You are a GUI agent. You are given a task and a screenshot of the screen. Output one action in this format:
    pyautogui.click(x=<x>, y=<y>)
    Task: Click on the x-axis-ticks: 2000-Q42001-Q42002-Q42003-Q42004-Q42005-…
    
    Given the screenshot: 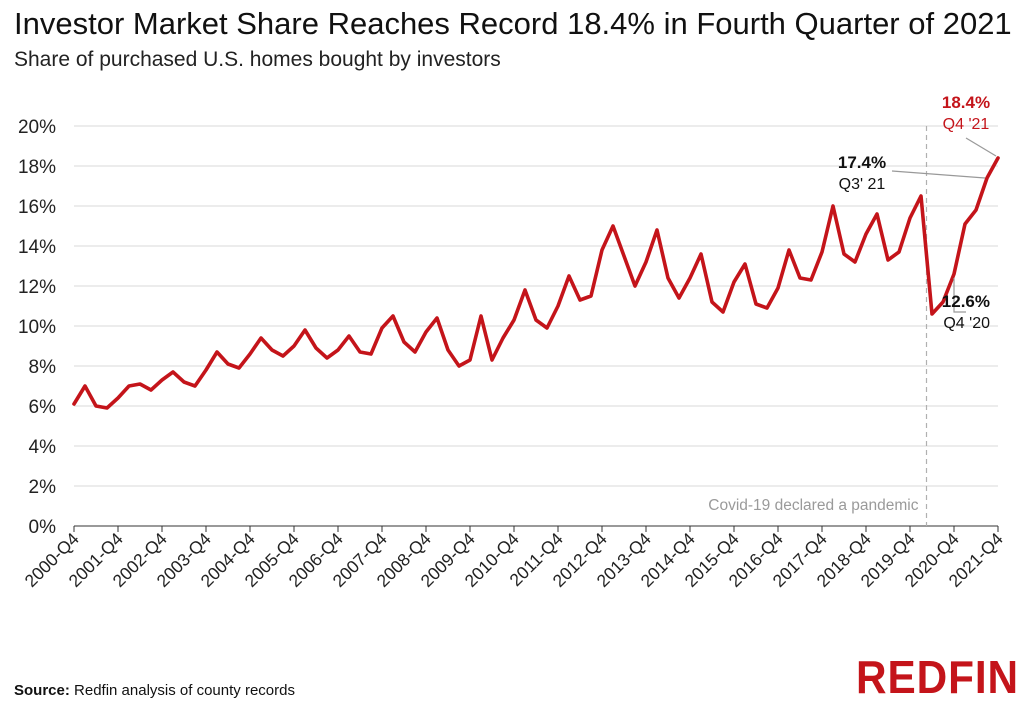 What is the action you would take?
    pyautogui.click(x=514, y=558)
    